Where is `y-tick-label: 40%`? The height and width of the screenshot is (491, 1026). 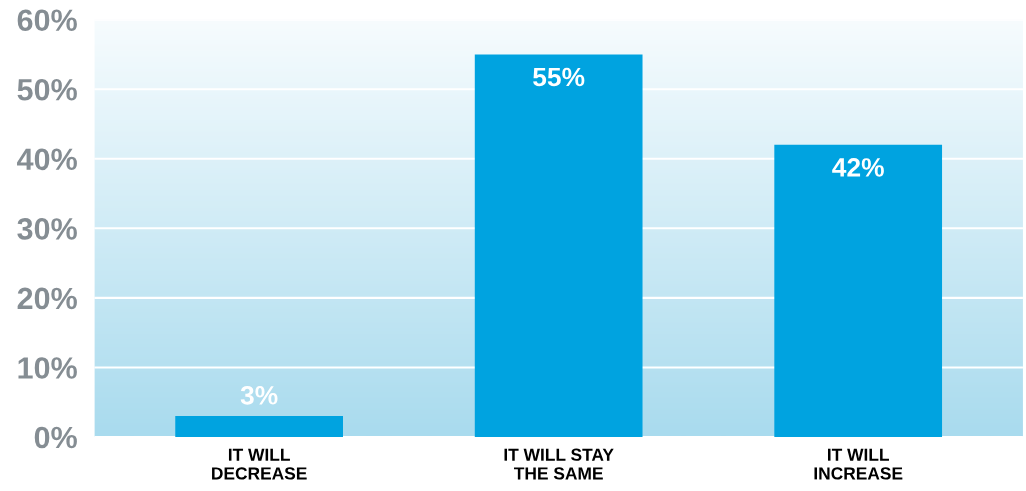 y-tick-label: 40% is located at coordinates (47, 159).